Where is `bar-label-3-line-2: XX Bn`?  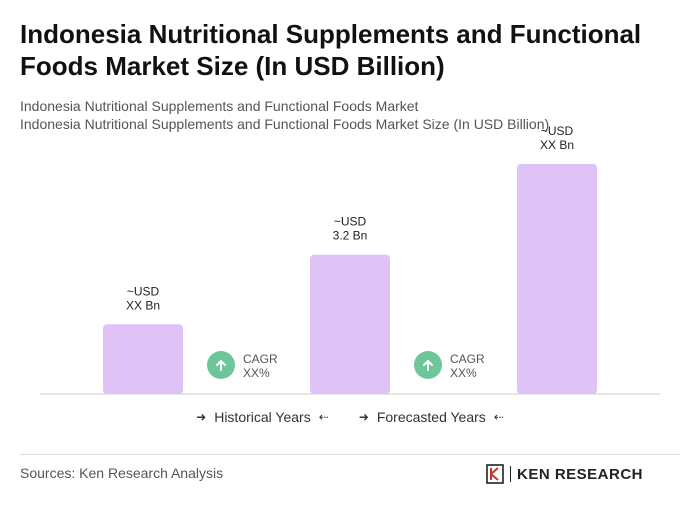 bar-label-3-line-2: XX Bn is located at coordinates (557, 145).